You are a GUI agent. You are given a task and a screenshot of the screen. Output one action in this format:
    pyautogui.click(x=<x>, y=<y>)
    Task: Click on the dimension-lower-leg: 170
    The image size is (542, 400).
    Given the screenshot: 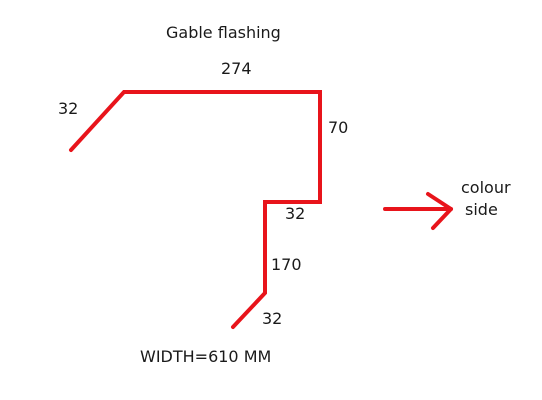 What is the action you would take?
    pyautogui.click(x=286, y=264)
    